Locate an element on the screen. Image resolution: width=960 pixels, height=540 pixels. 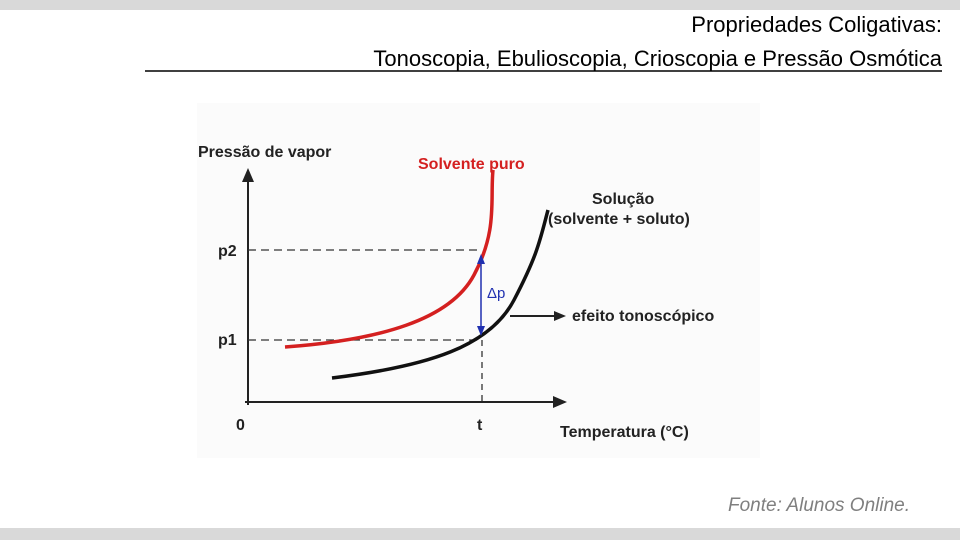
delta-label: Δp is located at coordinates (496, 293).